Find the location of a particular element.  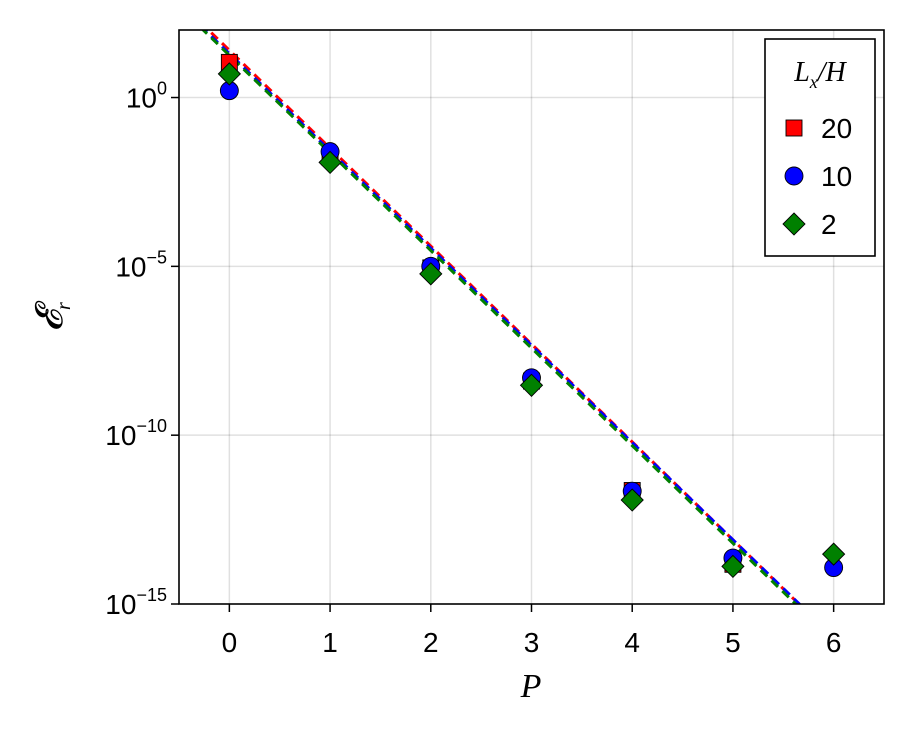

x-tick-label: 3 is located at coordinates (532, 642).